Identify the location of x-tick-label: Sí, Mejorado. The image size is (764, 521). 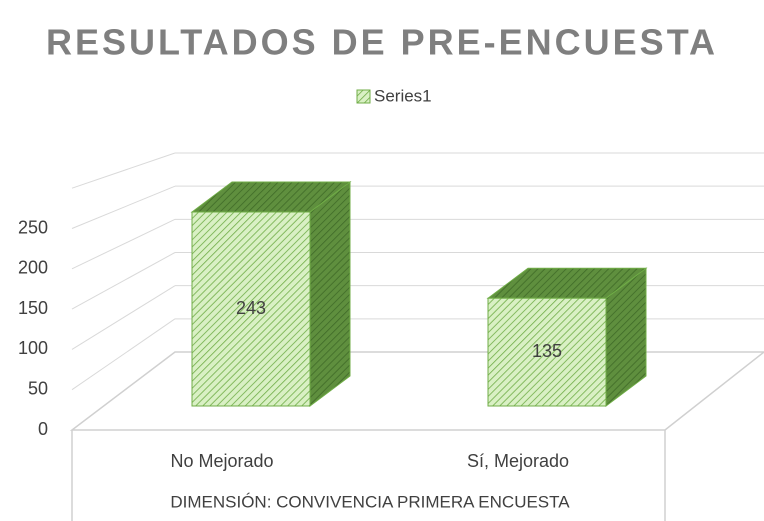
(518, 461).